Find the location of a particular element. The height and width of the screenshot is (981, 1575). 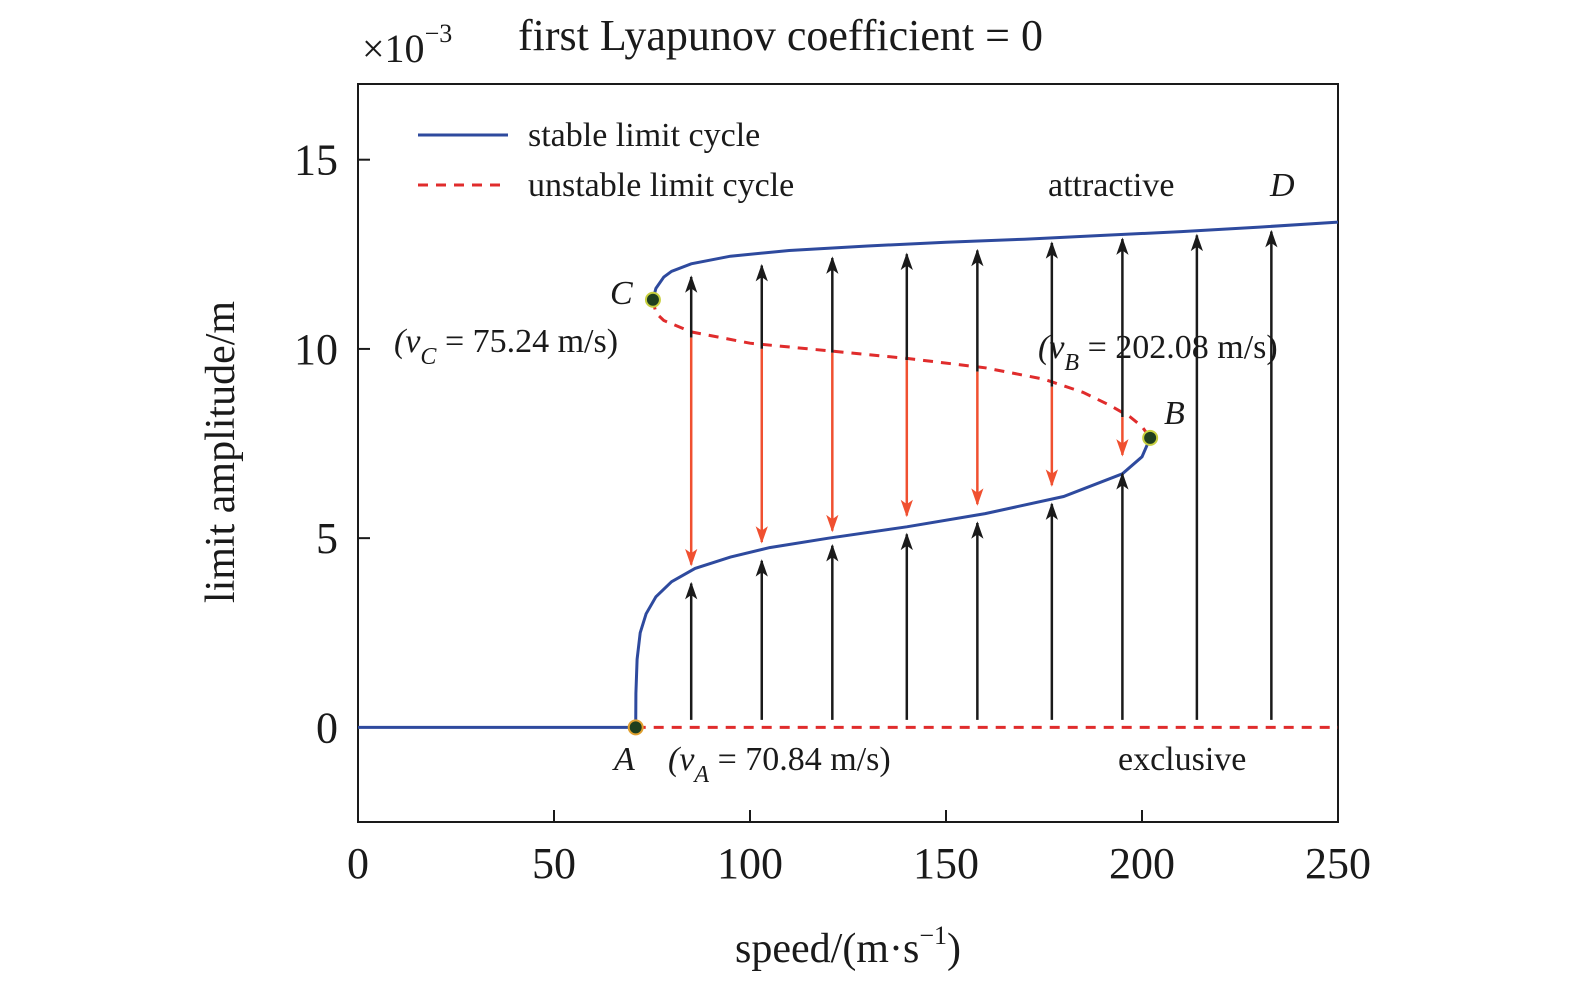

y-multiplier: ×10⁻³ is located at coordinates (407, 45).